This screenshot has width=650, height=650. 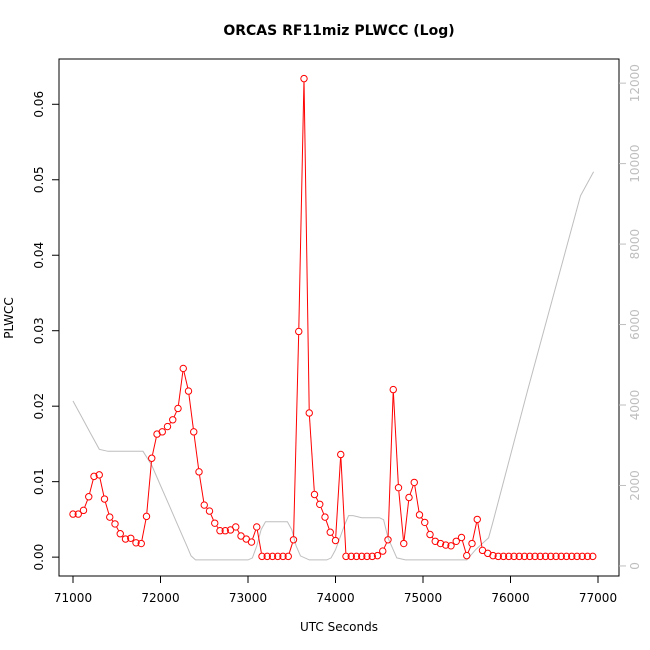 What do you see at coordinates (635, 83) in the screenshot?
I see `y2-tick-label: 12000` at bounding box center [635, 83].